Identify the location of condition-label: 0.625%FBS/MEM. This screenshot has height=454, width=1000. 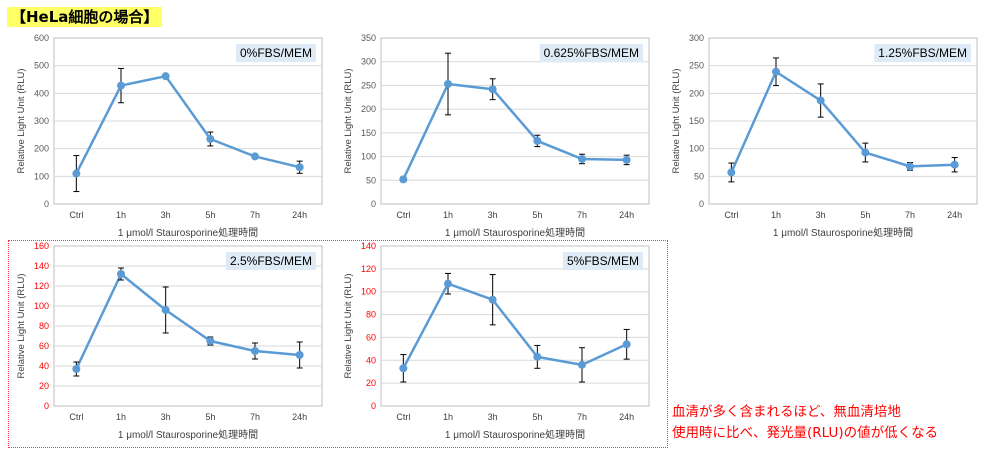
(591, 53).